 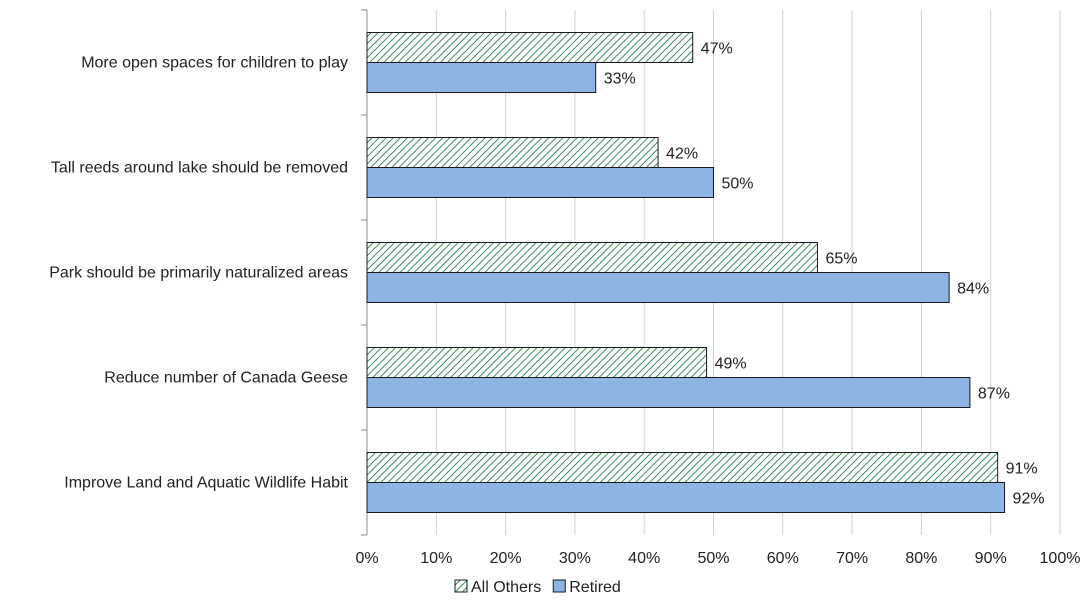 What do you see at coordinates (506, 587) in the screenshot?
I see `legend-label: All Others` at bounding box center [506, 587].